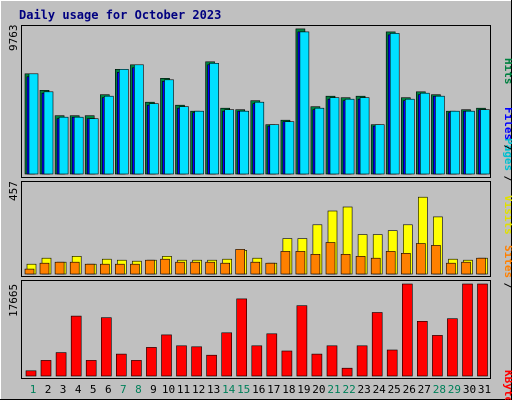  Describe the element at coordinates (48, 389) in the screenshot. I see `x-tick-label: 2` at that location.